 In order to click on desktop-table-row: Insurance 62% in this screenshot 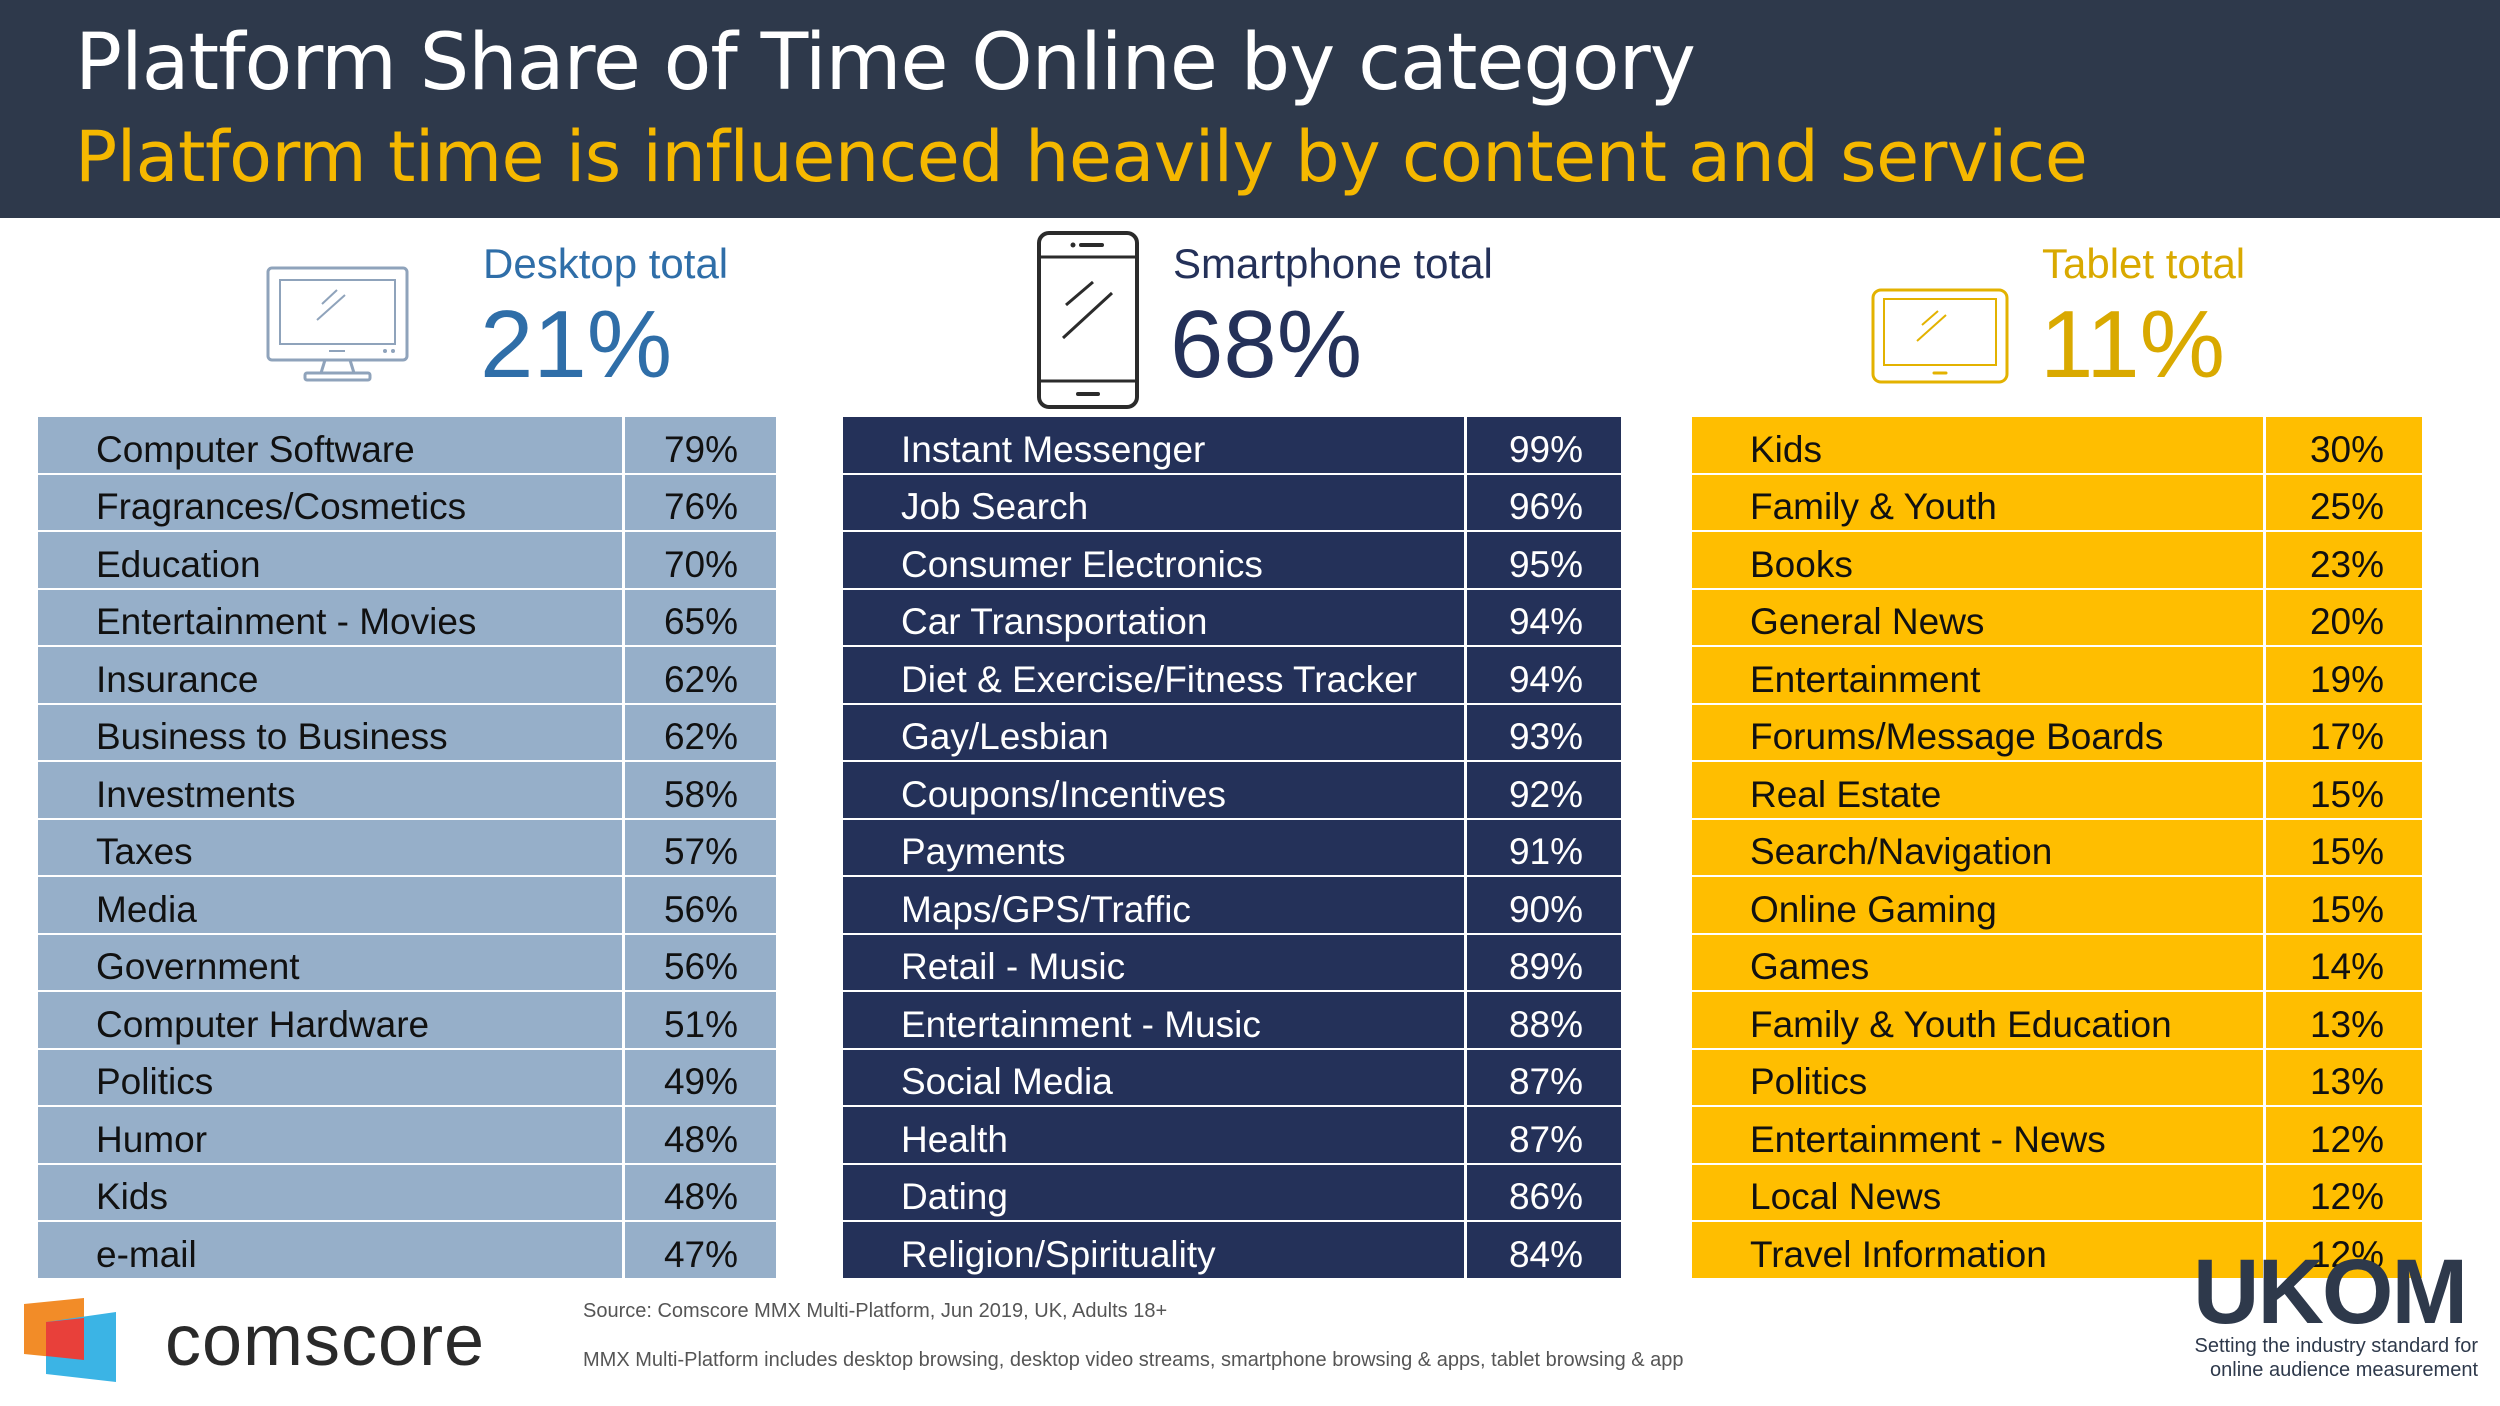, I will do `click(407, 675)`.